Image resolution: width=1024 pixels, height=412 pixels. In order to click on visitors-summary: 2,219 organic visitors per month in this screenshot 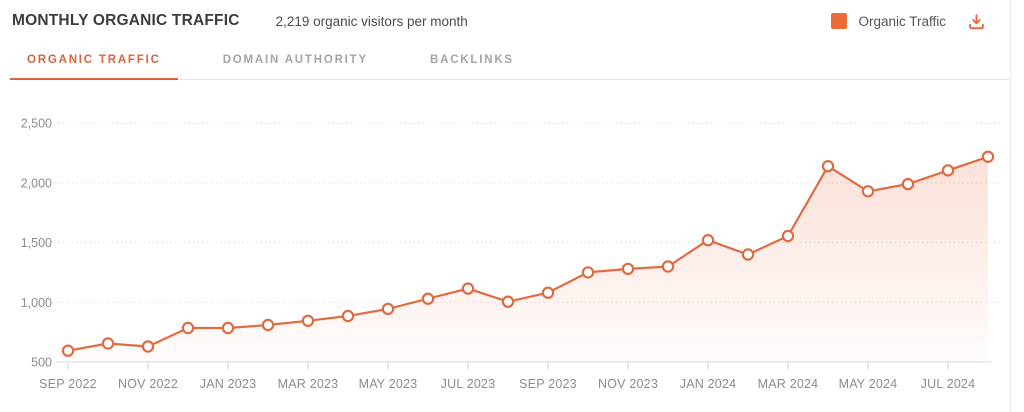, I will do `click(371, 21)`.